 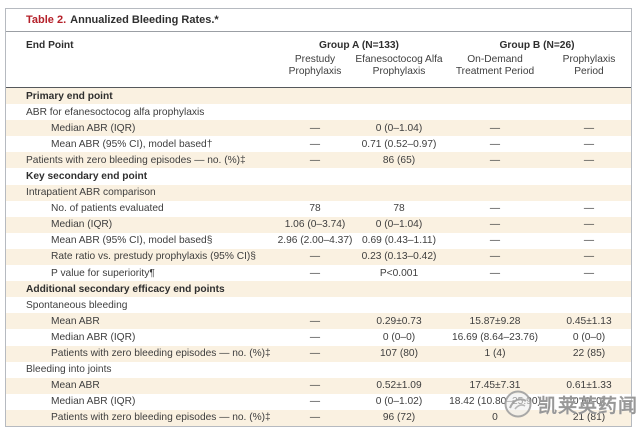 I want to click on row-label: P value for superiority¶, so click(x=103, y=273).